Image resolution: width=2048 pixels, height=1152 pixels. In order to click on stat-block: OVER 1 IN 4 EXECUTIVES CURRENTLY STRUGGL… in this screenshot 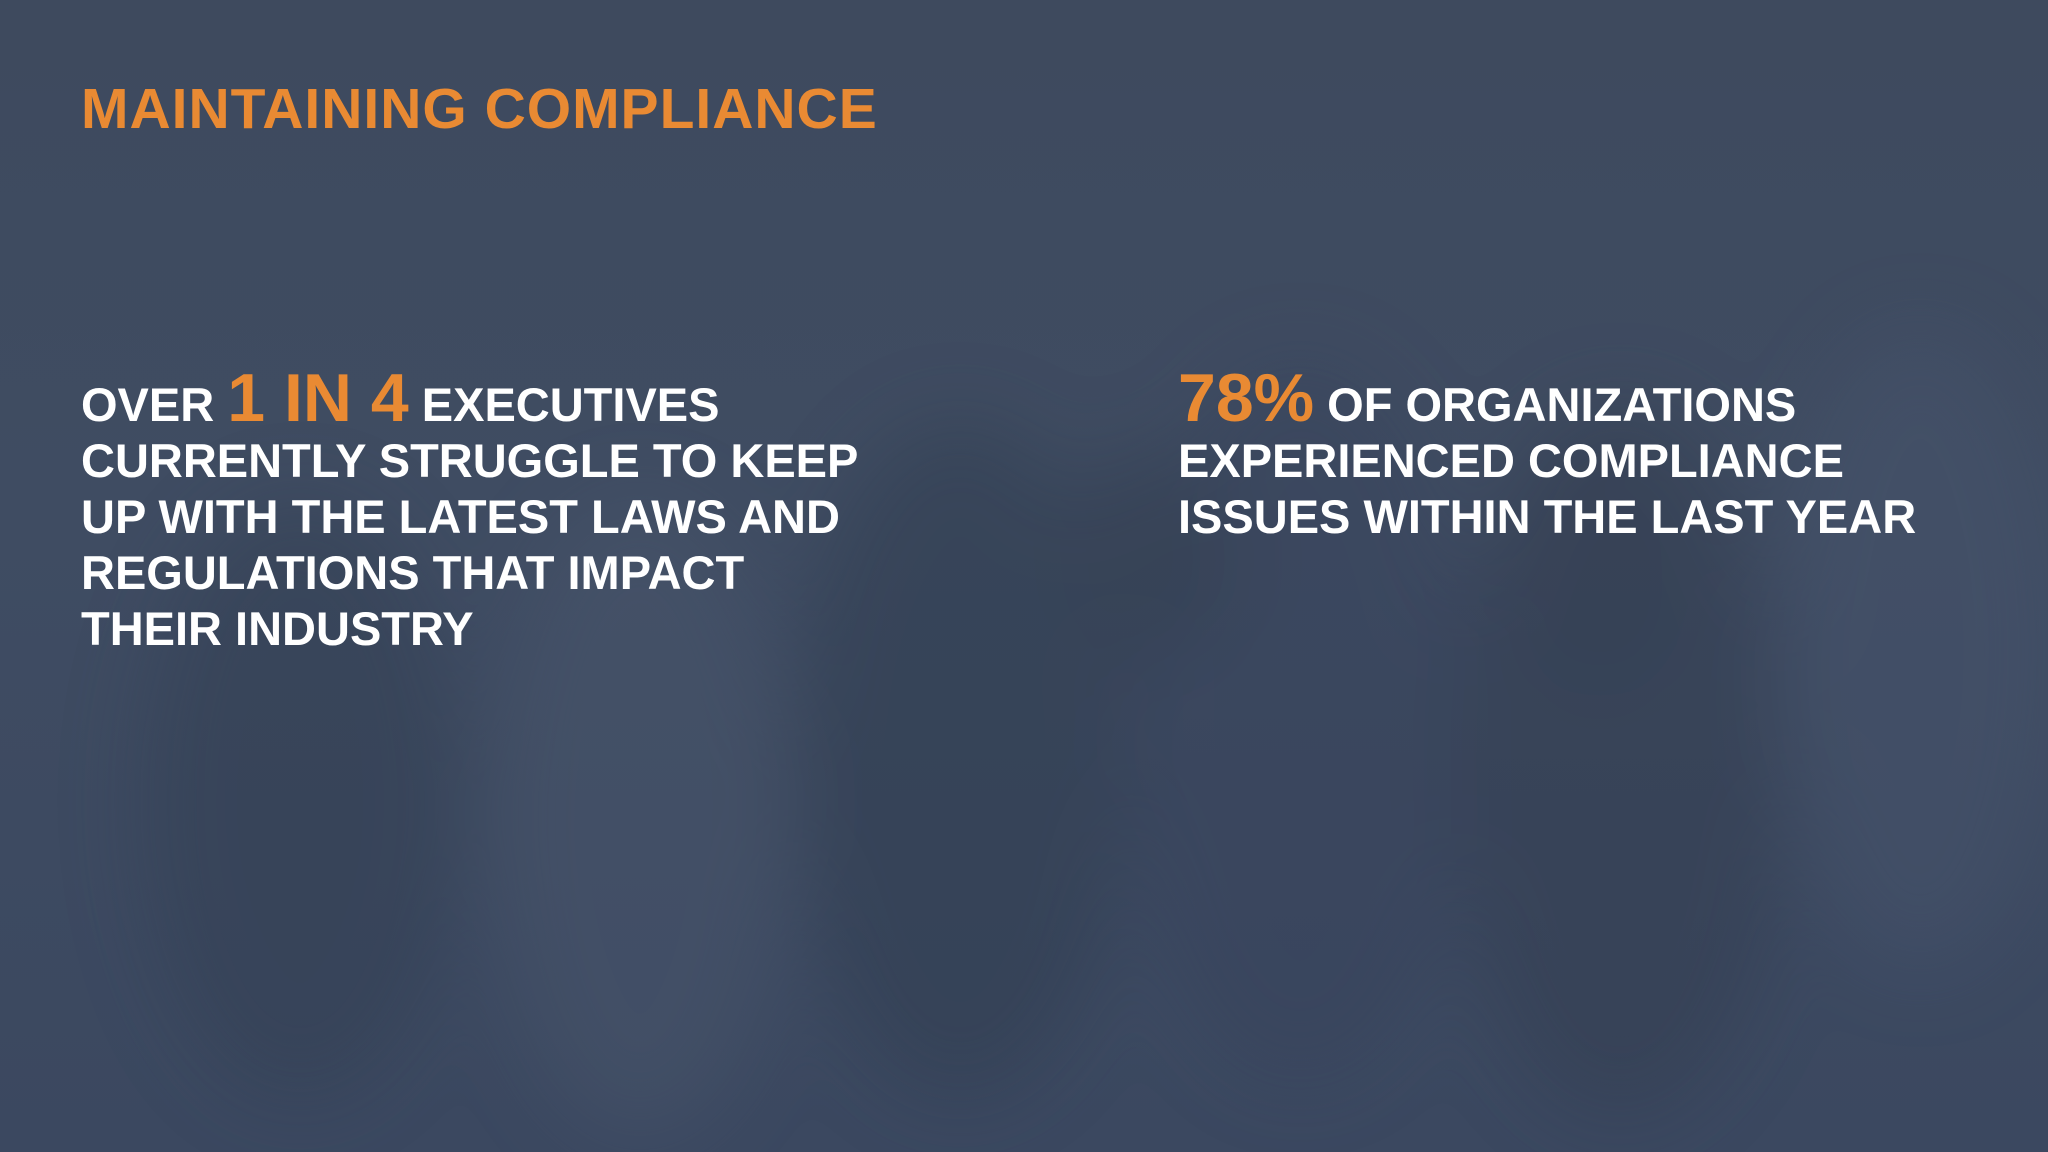, I will do `click(470, 510)`.